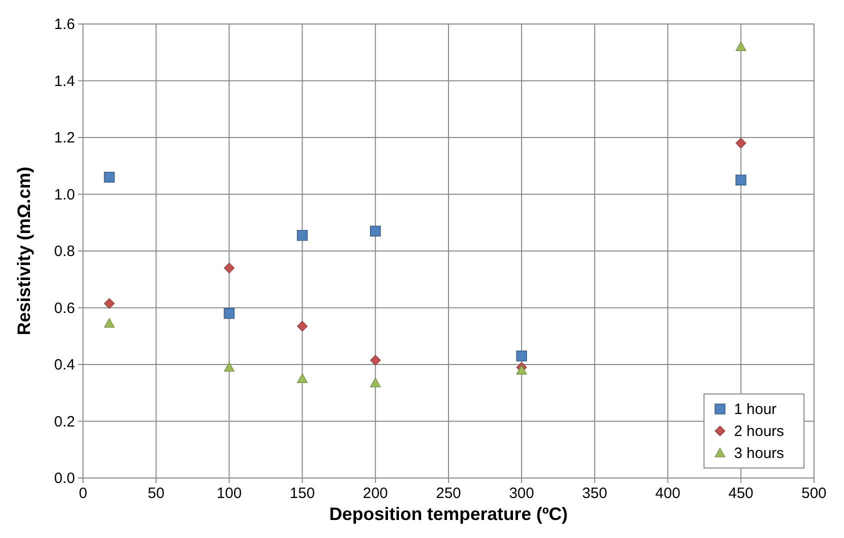 The height and width of the screenshot is (538, 844). I want to click on y-tick-label: 1.0, so click(64, 195).